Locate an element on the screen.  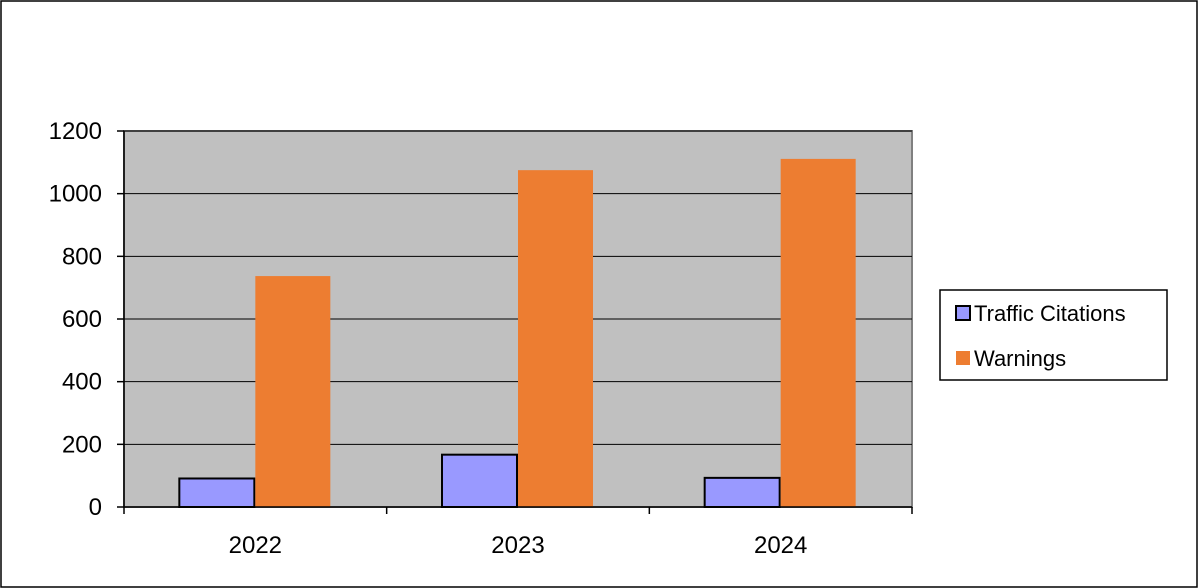
y-tick-label: 1200 is located at coordinates (75, 131).